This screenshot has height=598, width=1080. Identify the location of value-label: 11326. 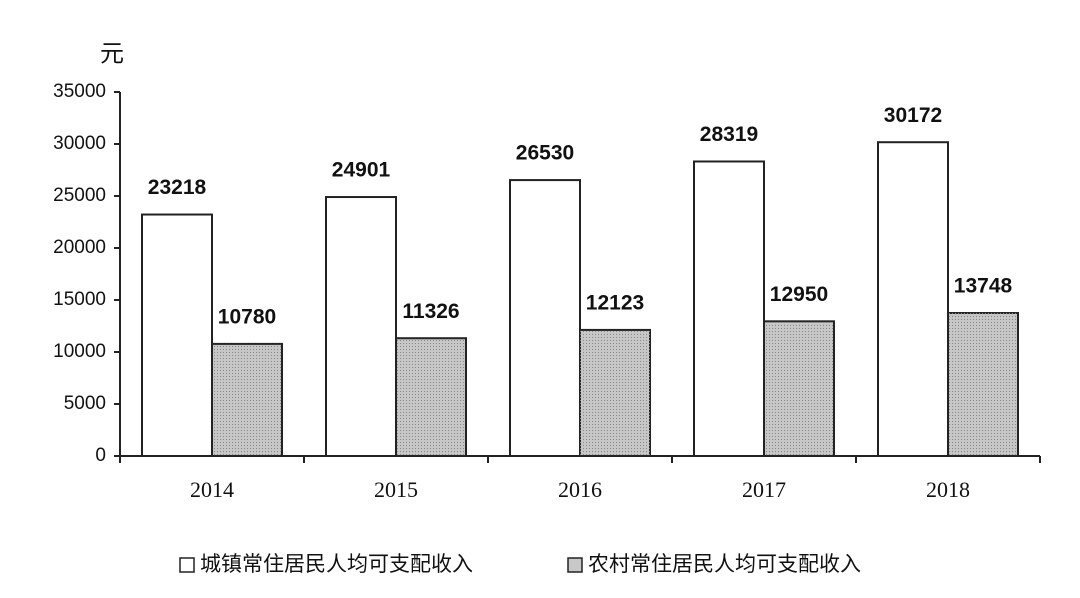
(430, 311).